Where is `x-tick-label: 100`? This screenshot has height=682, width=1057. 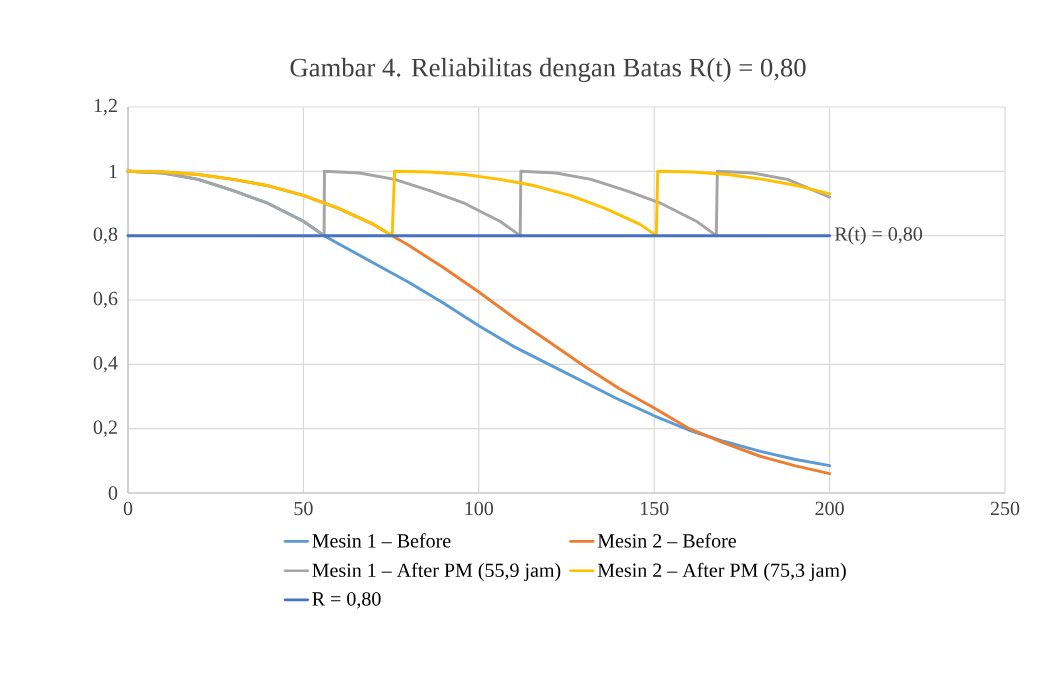
x-tick-label: 100 is located at coordinates (479, 508).